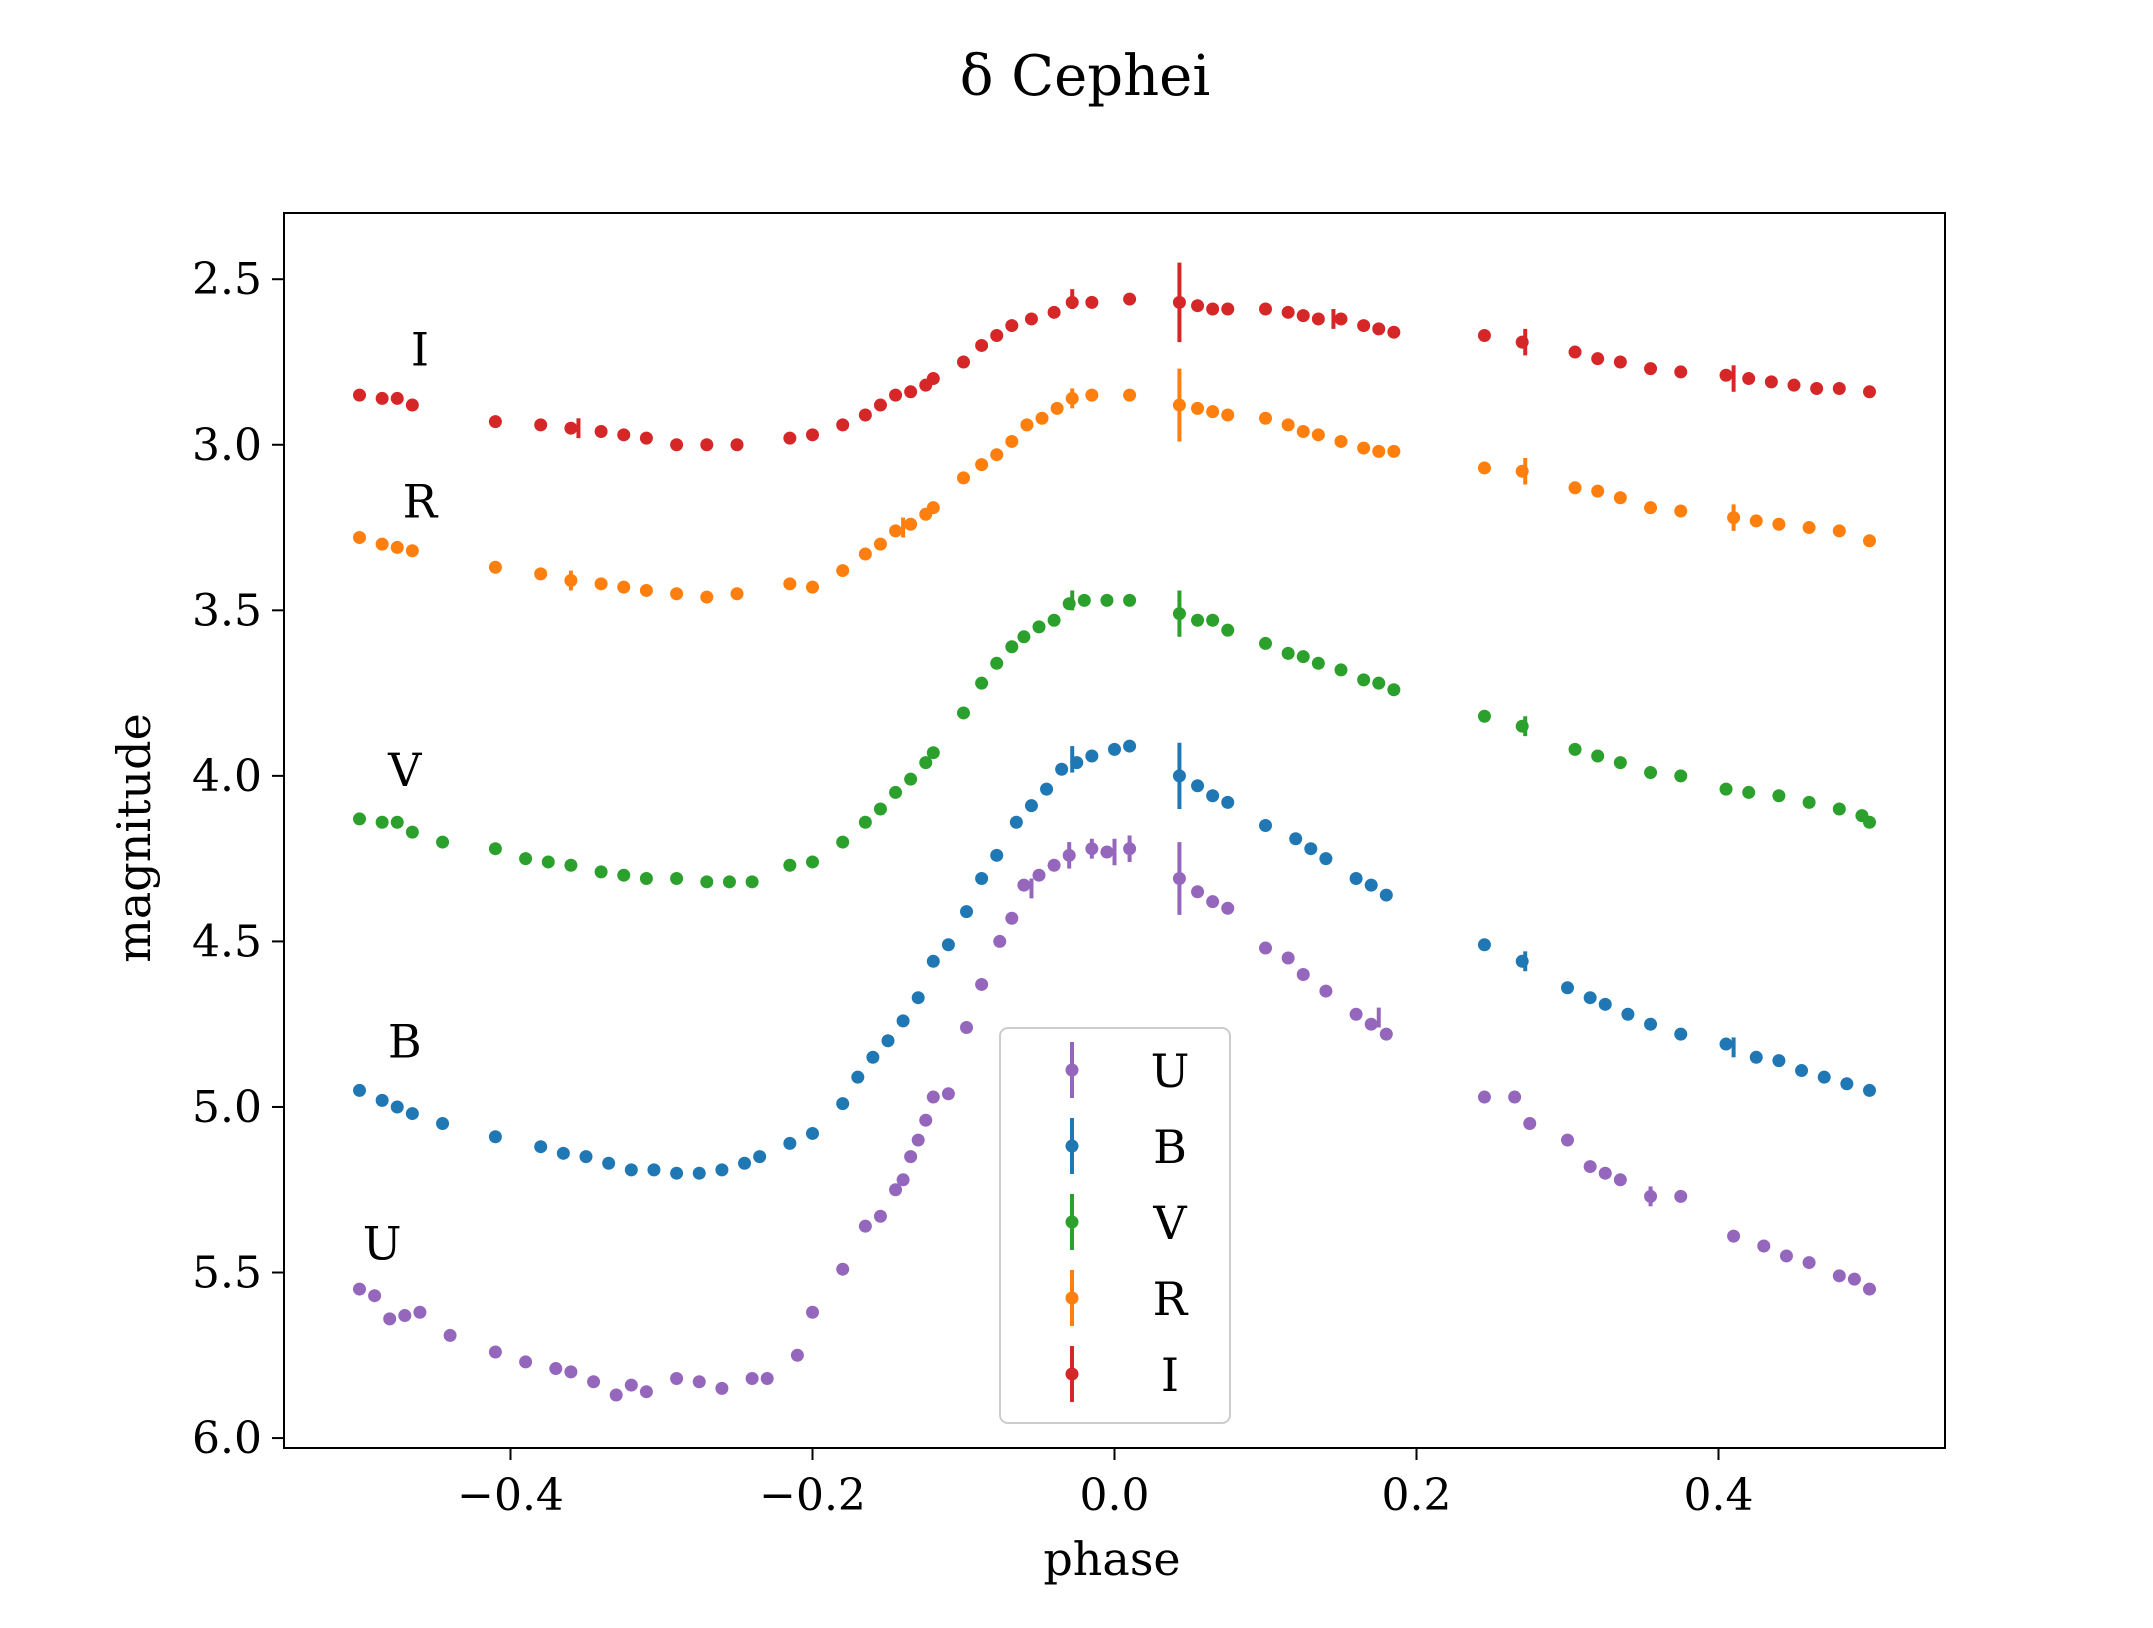 The image size is (2153, 1628). I want to click on series-label-V: V, so click(404, 770).